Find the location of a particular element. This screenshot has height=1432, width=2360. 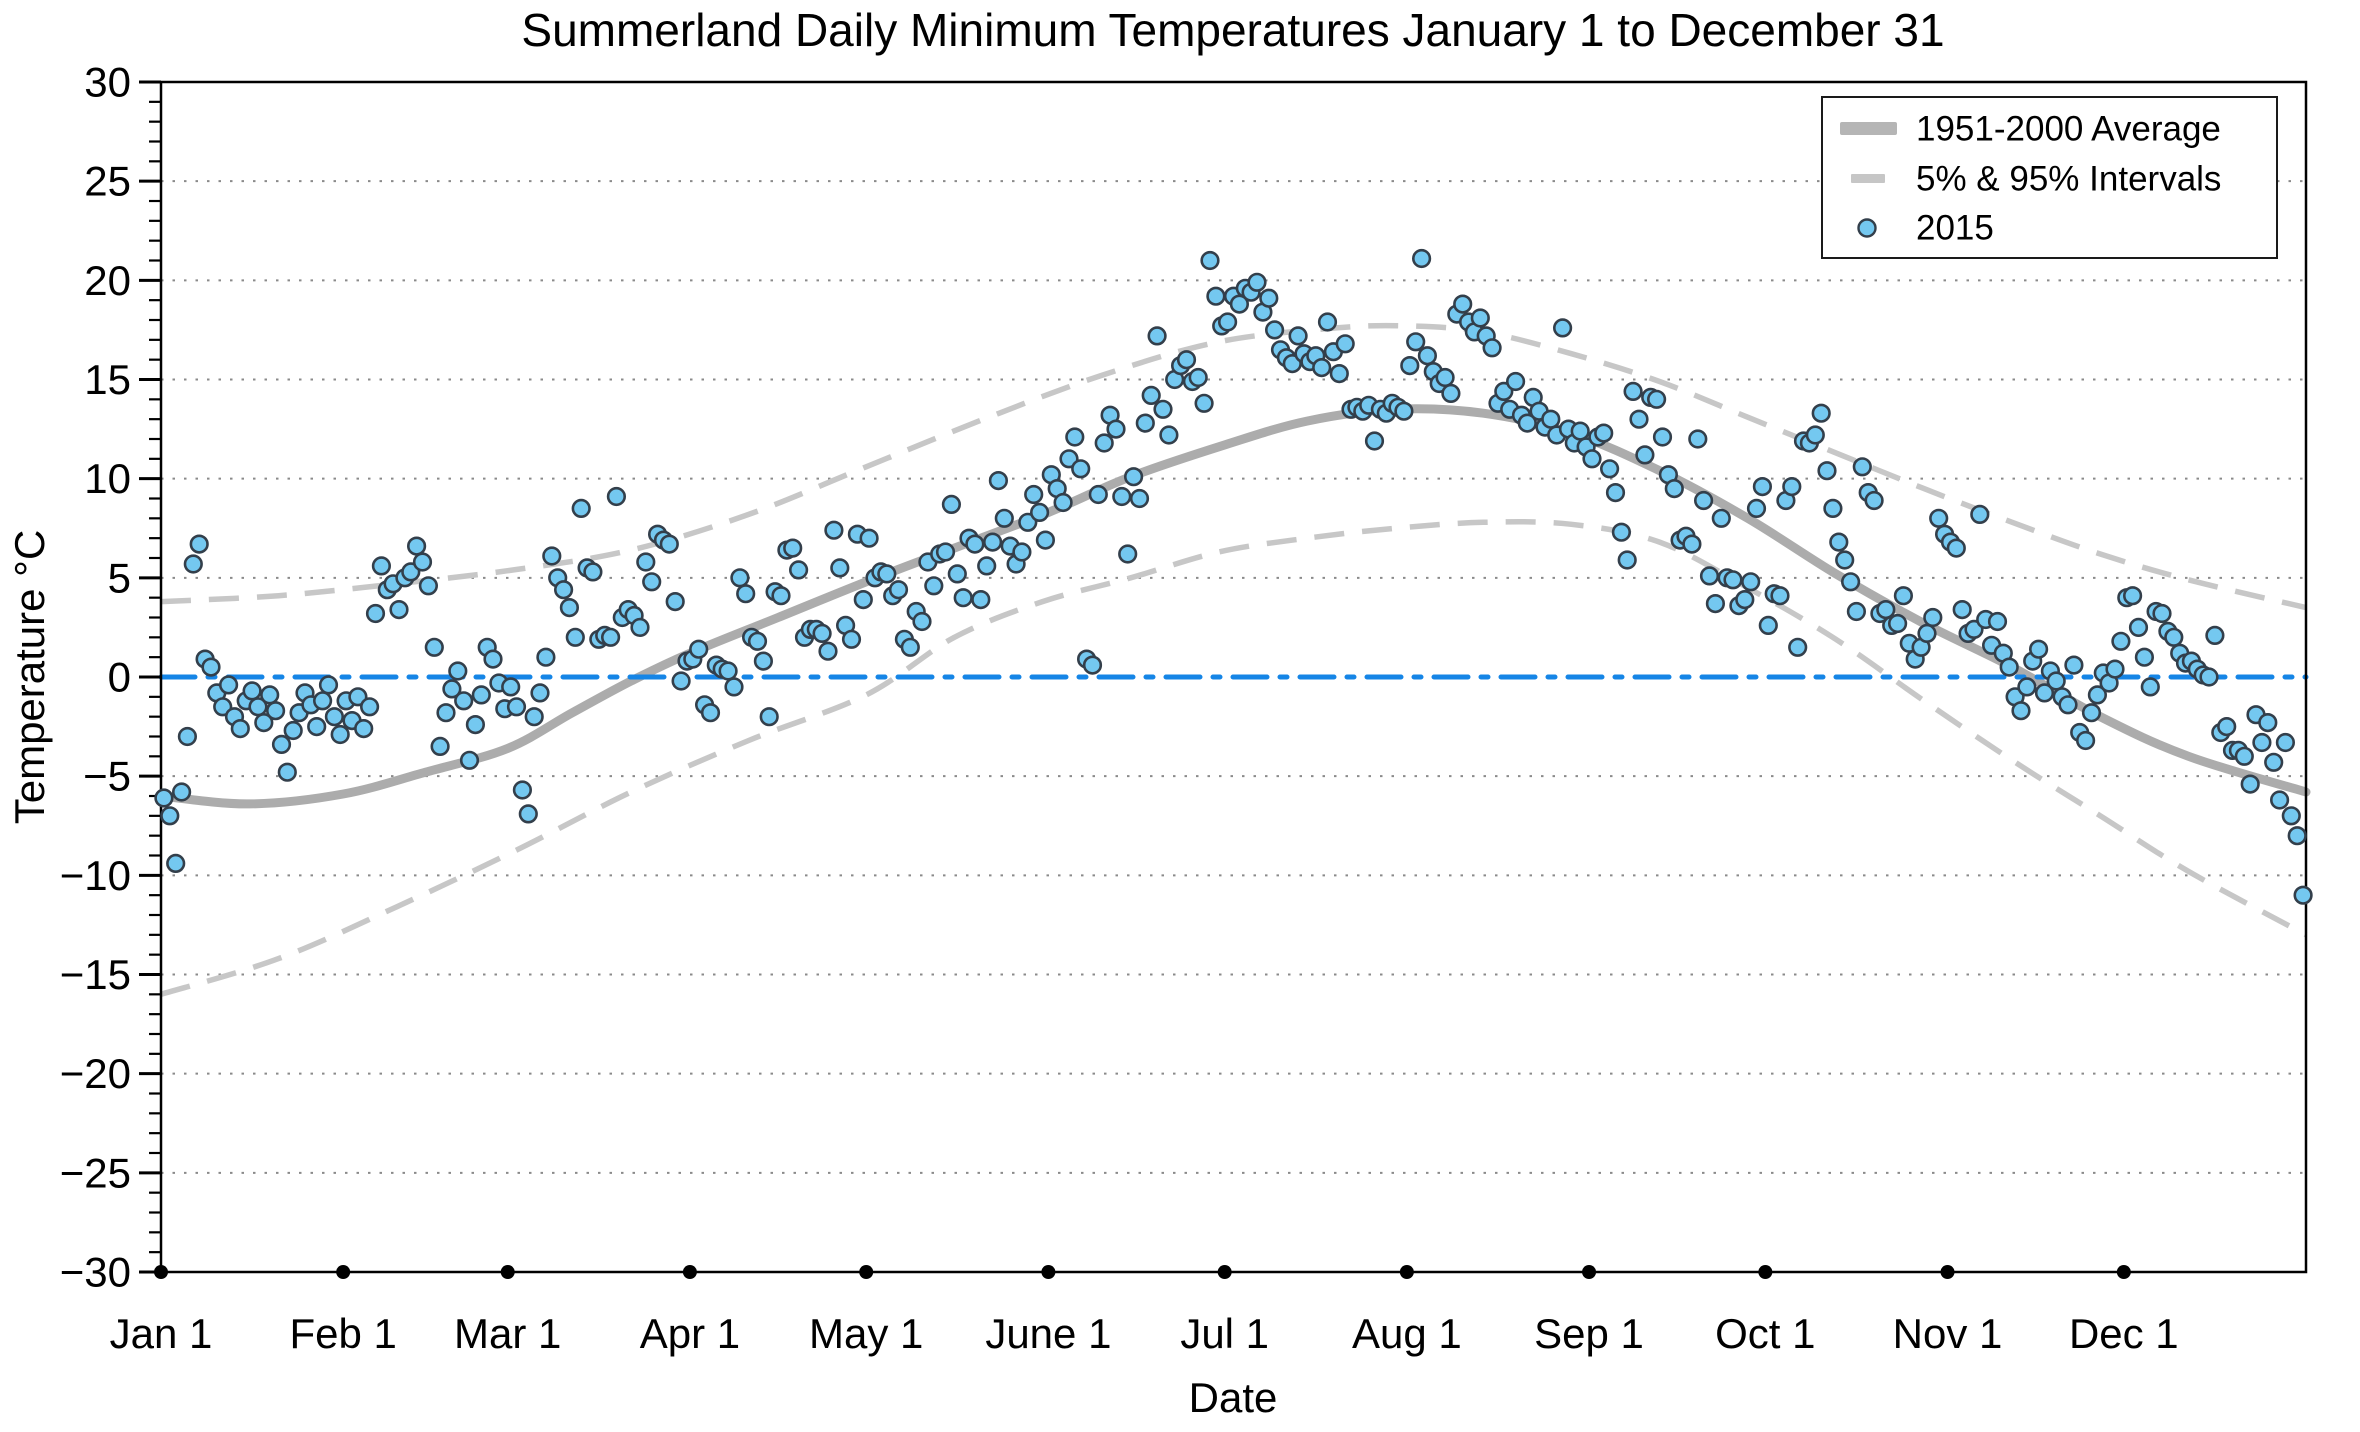

x-tick-label: Oct 1 is located at coordinates (1765, 1333).